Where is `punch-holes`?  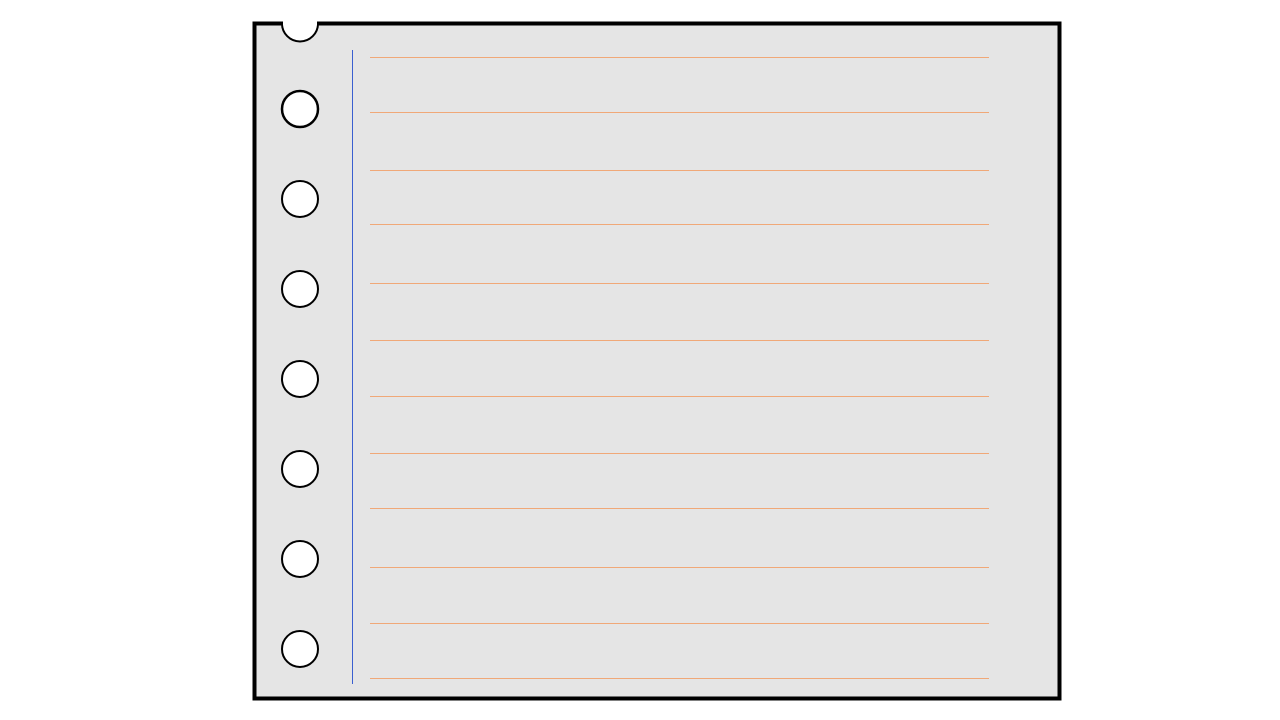 punch-holes is located at coordinates (300, 378).